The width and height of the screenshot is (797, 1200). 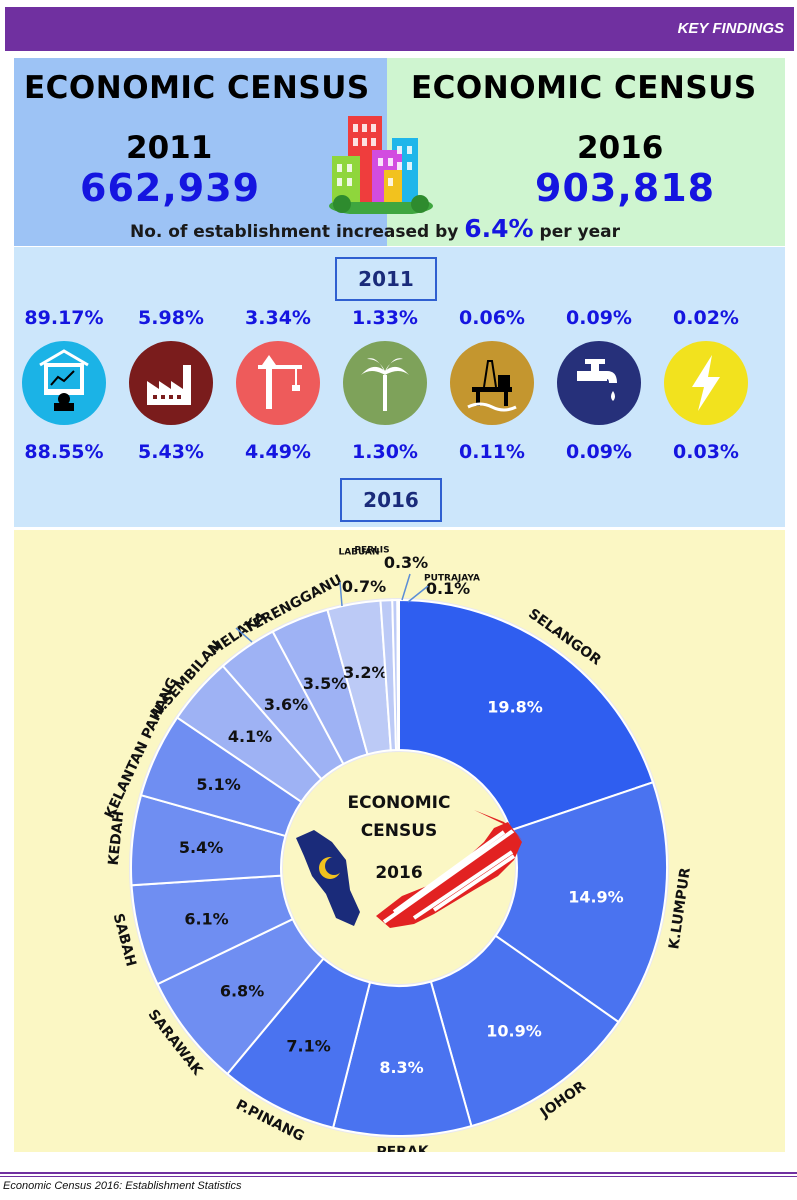 What do you see at coordinates (381, 165) in the screenshot?
I see `city-buildings-icon` at bounding box center [381, 165].